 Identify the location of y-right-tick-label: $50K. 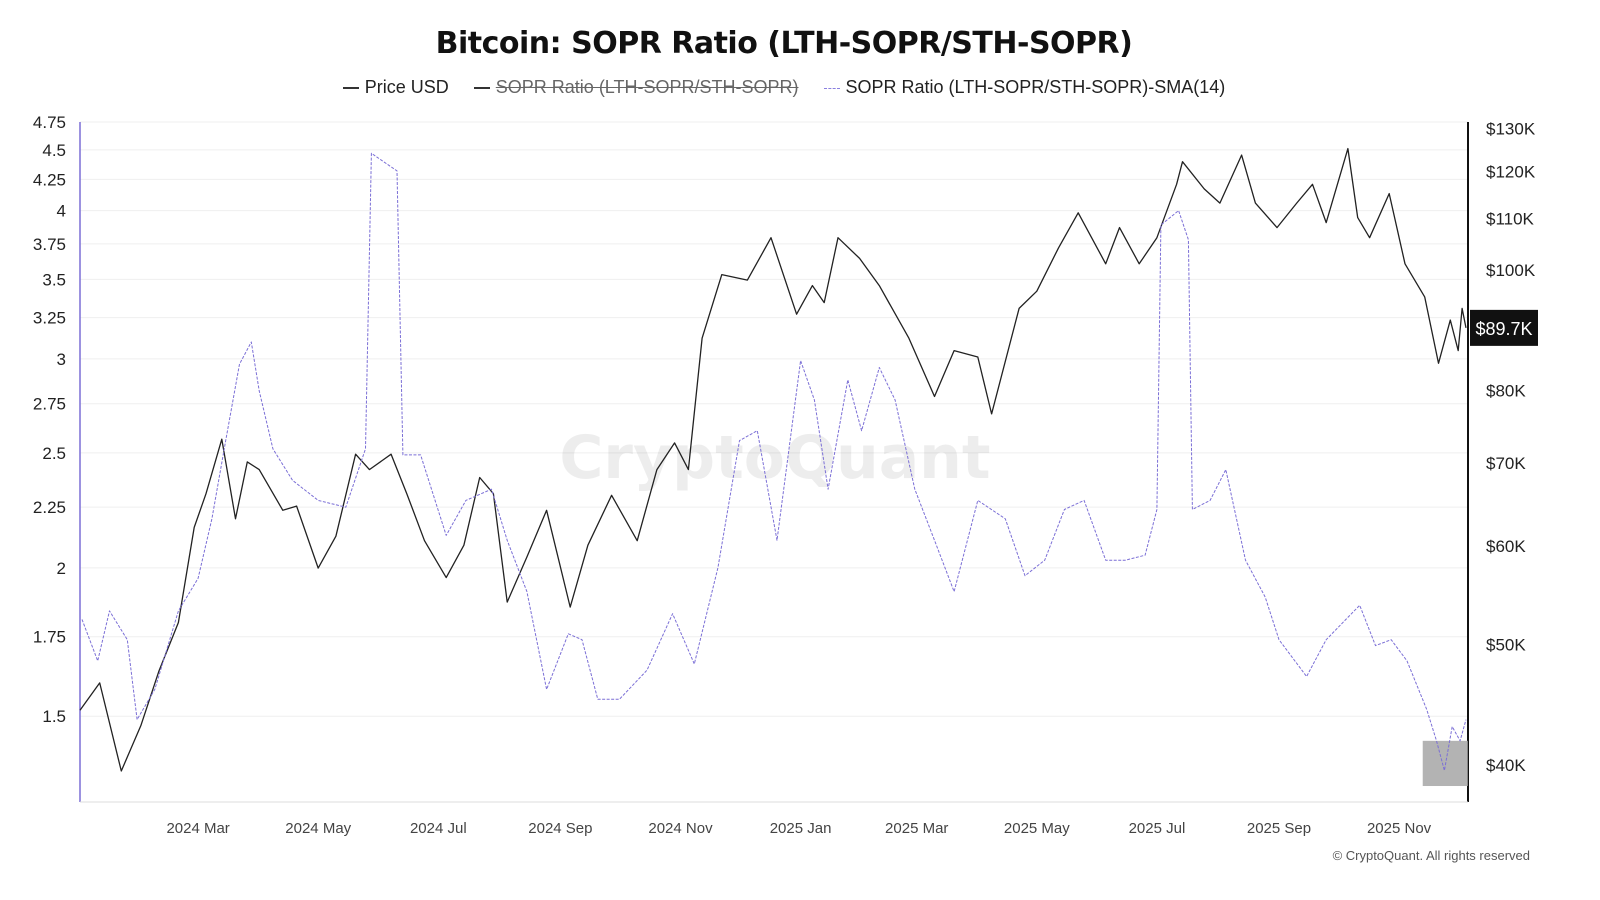
(1506, 645).